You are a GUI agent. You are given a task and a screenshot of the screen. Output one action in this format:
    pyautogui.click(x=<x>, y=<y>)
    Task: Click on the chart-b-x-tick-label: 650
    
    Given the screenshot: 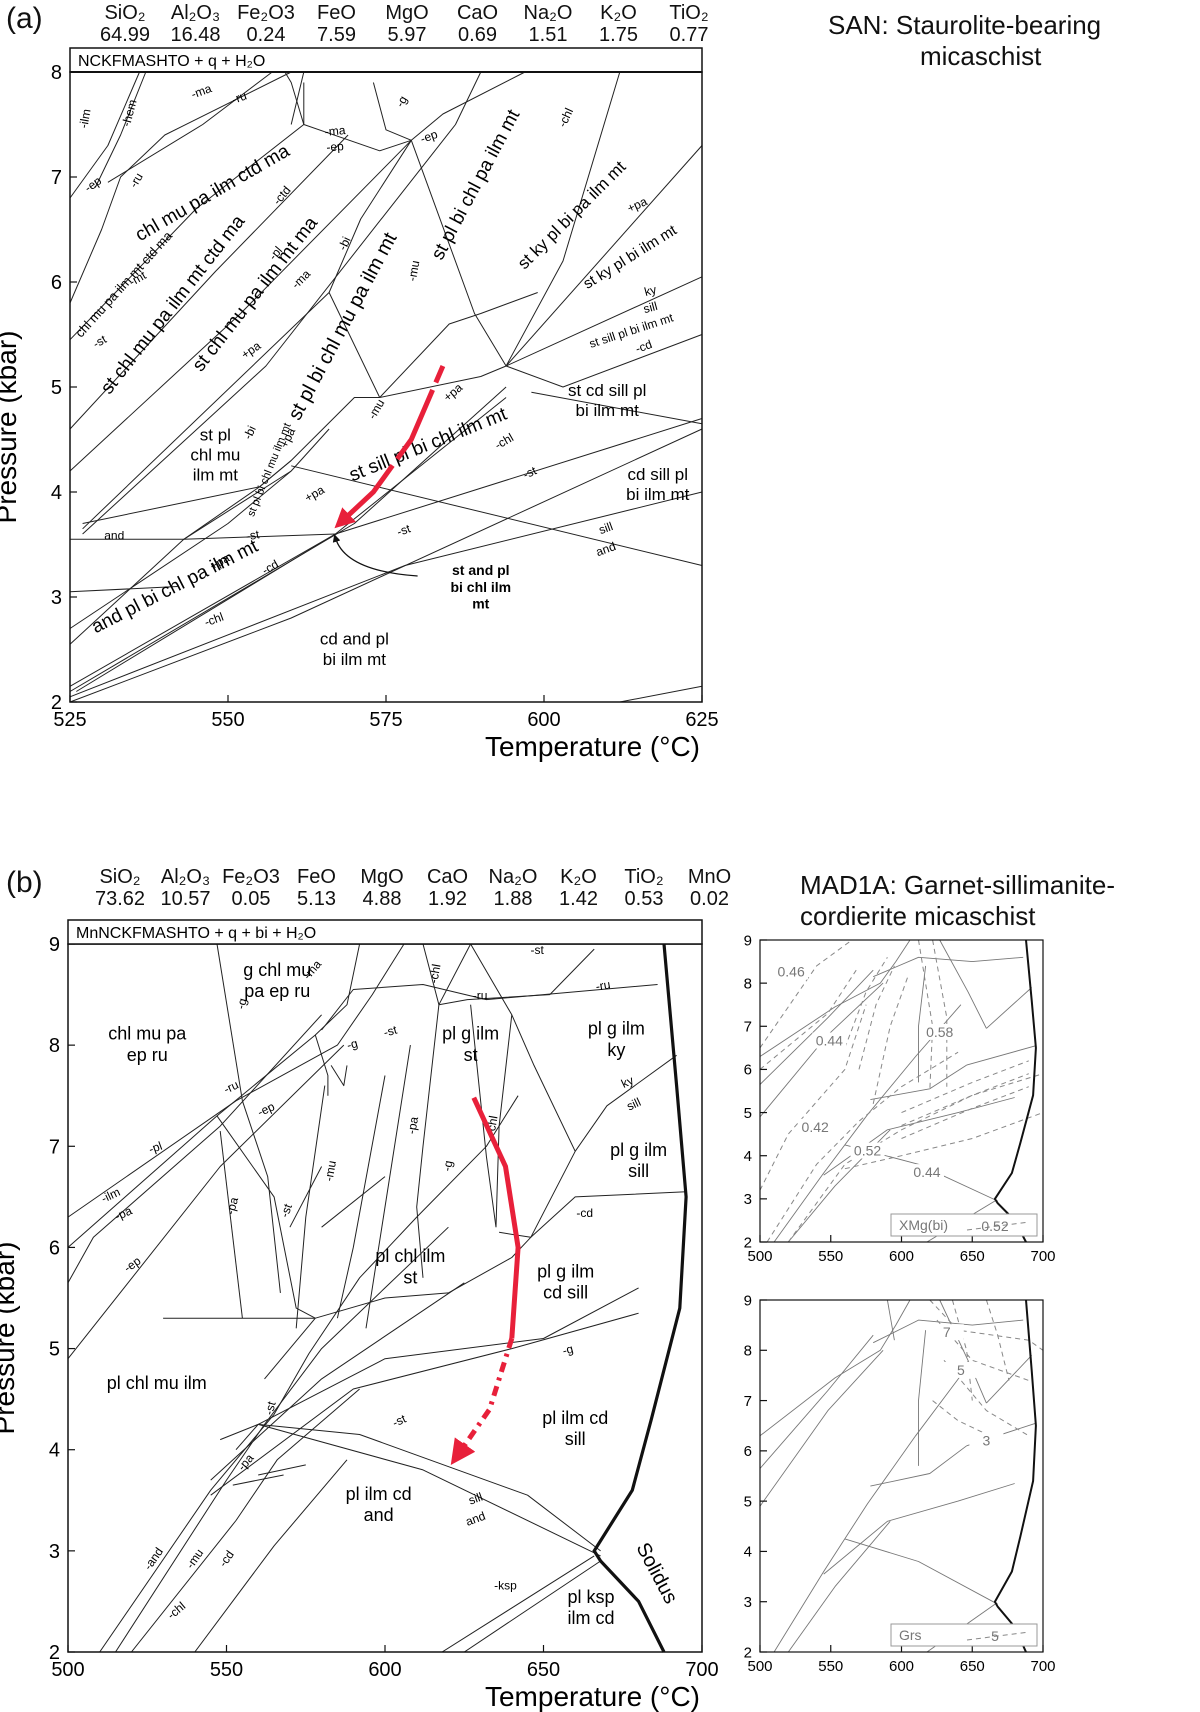 What is the action you would take?
    pyautogui.click(x=543, y=1670)
    